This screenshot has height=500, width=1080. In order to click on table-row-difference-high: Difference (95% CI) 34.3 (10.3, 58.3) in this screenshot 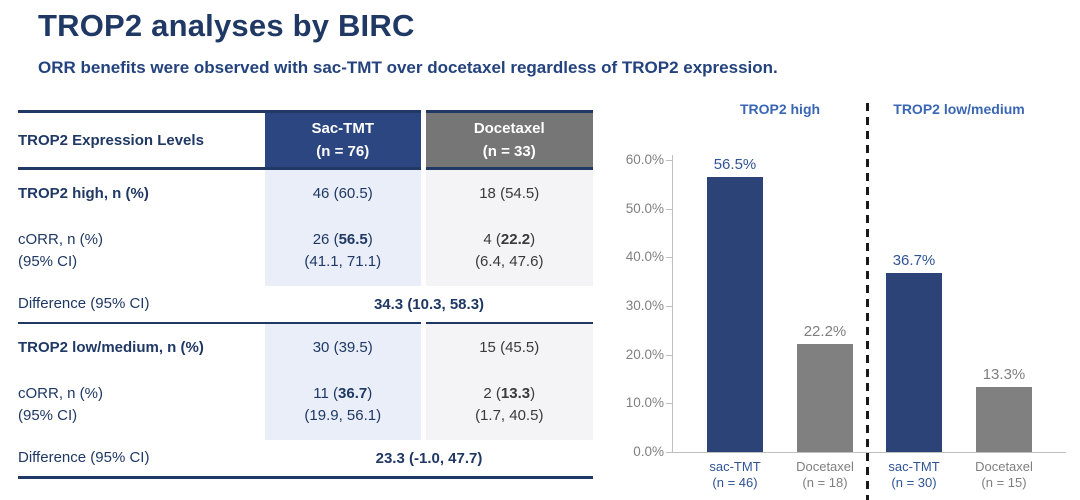, I will do `click(305, 305)`.